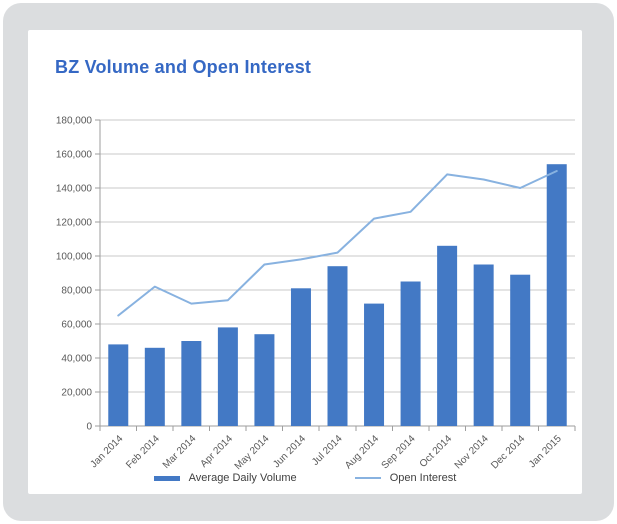 Image resolution: width=617 pixels, height=524 pixels. What do you see at coordinates (508, 452) in the screenshot?
I see `x-tick-label: Dec 2014` at bounding box center [508, 452].